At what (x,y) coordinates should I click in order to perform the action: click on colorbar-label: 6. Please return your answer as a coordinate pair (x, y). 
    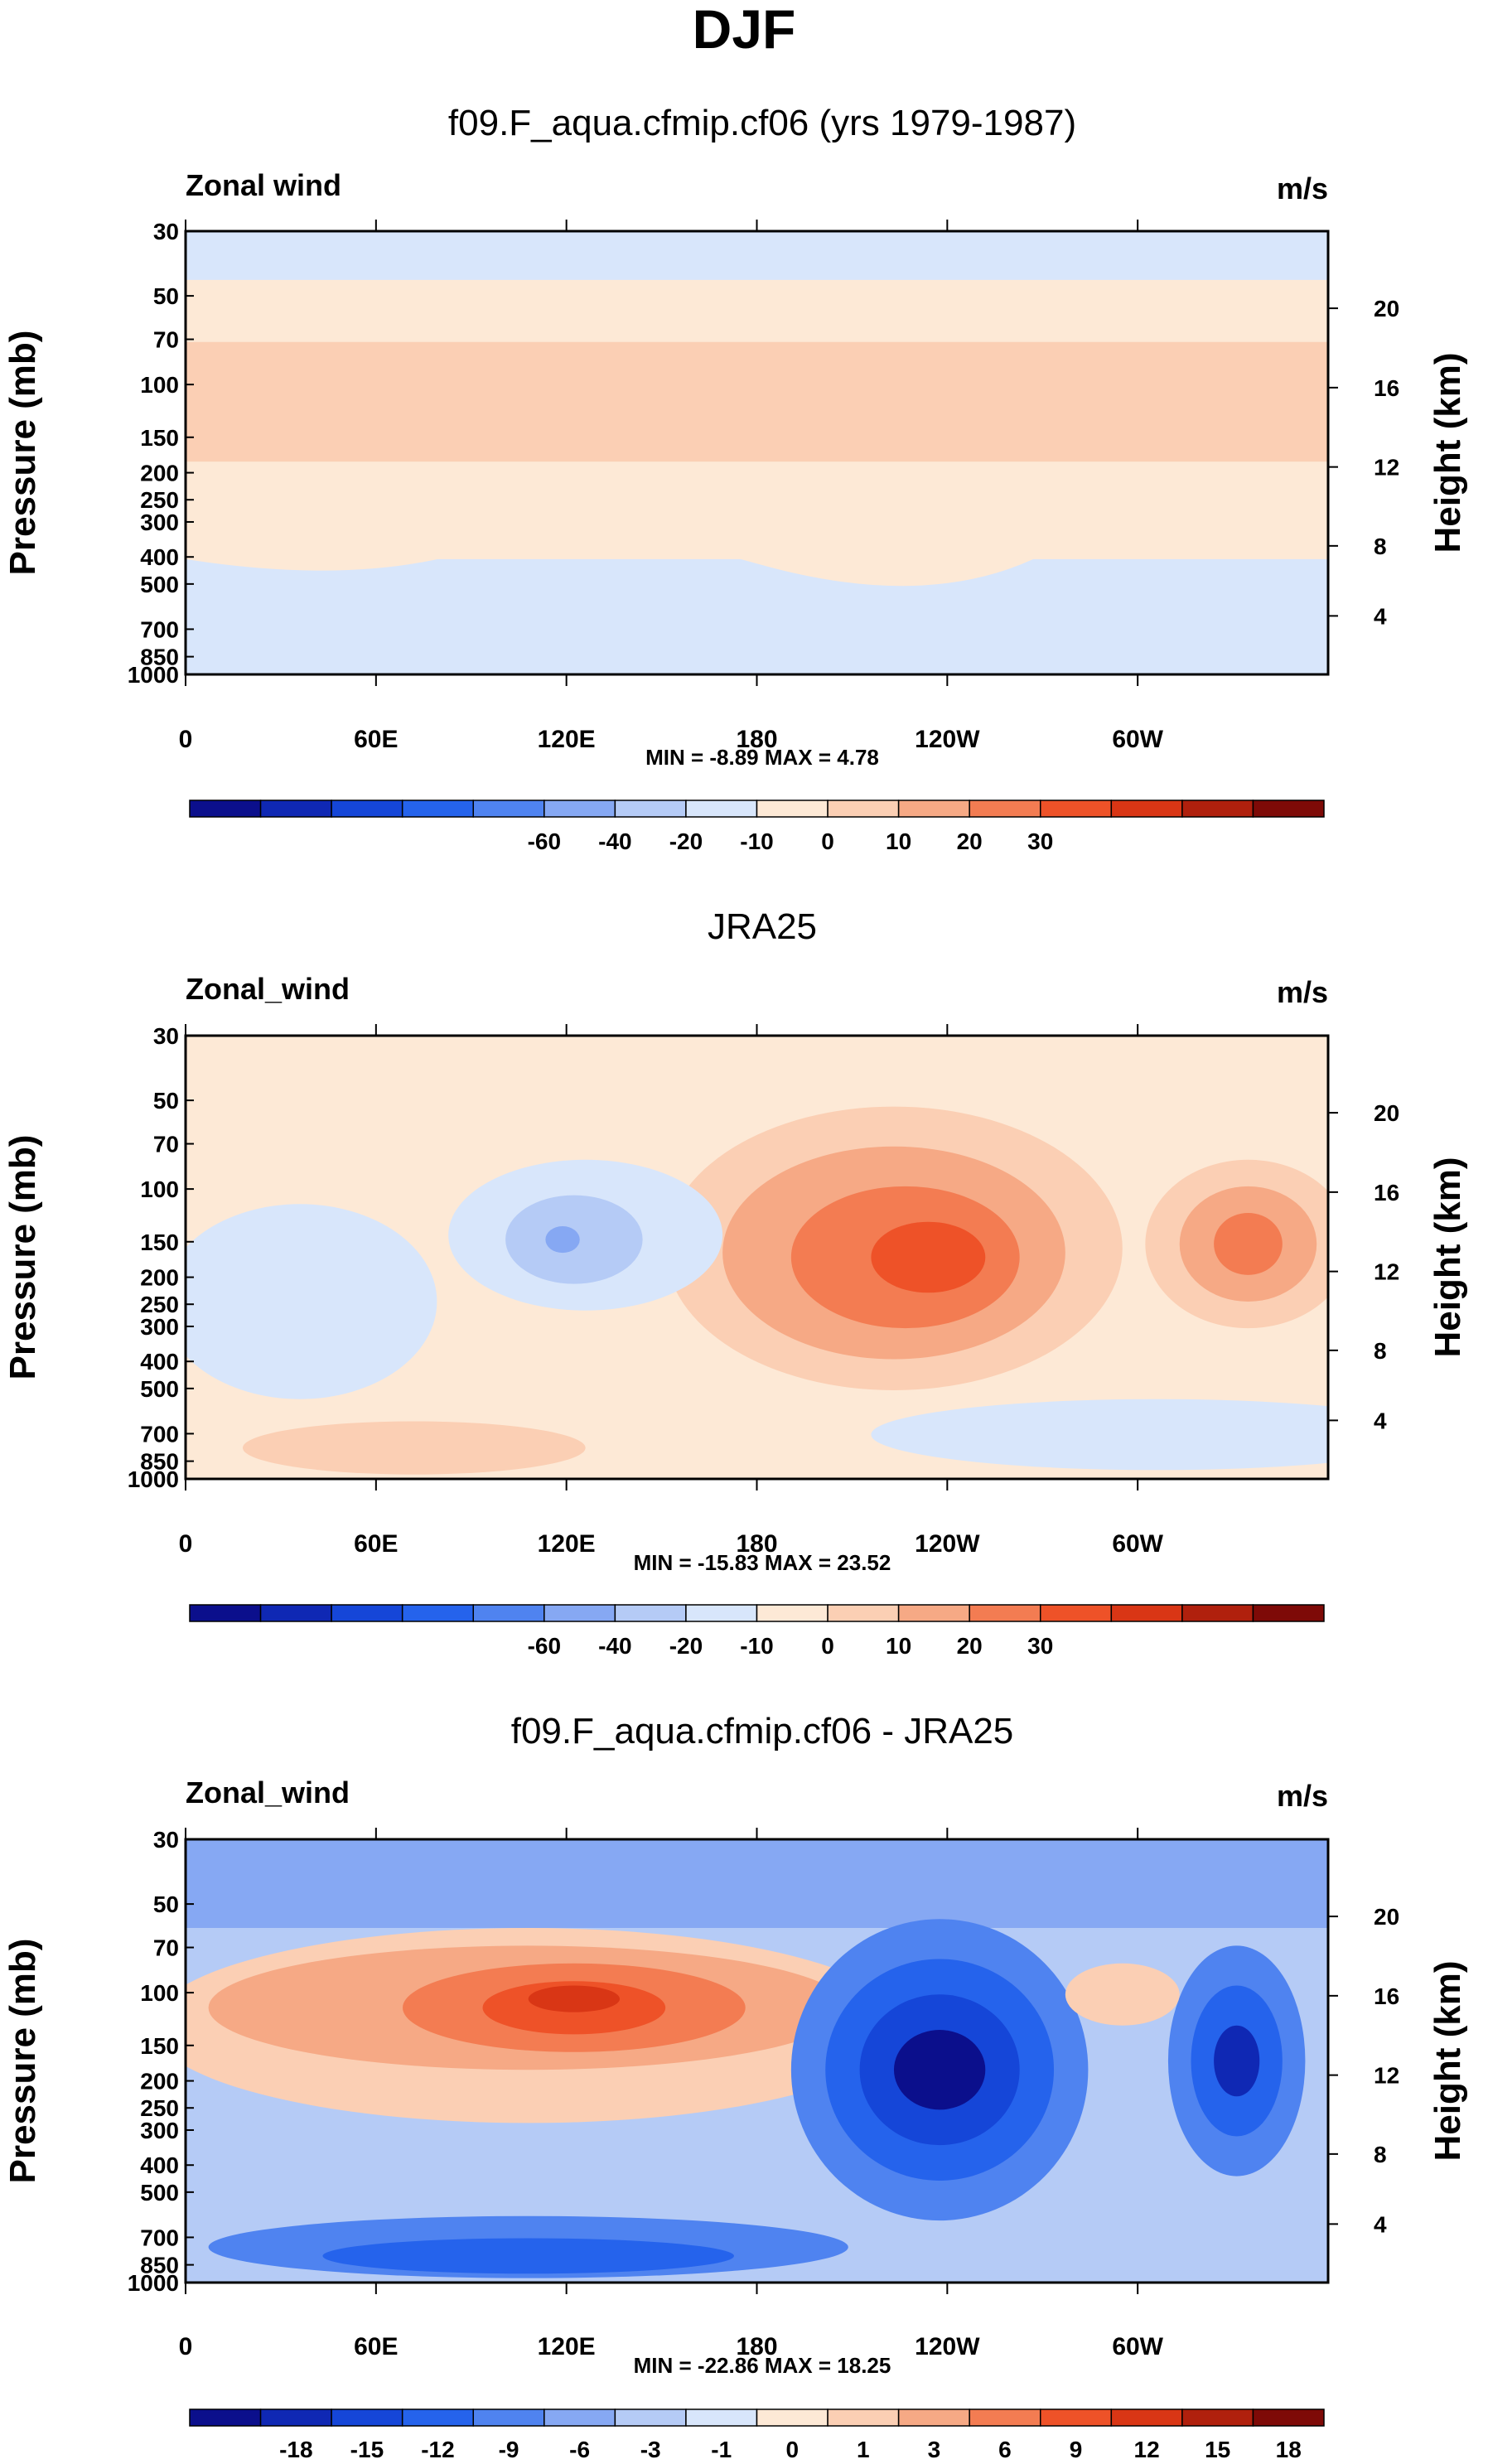
    Looking at the image, I should click on (1005, 2449).